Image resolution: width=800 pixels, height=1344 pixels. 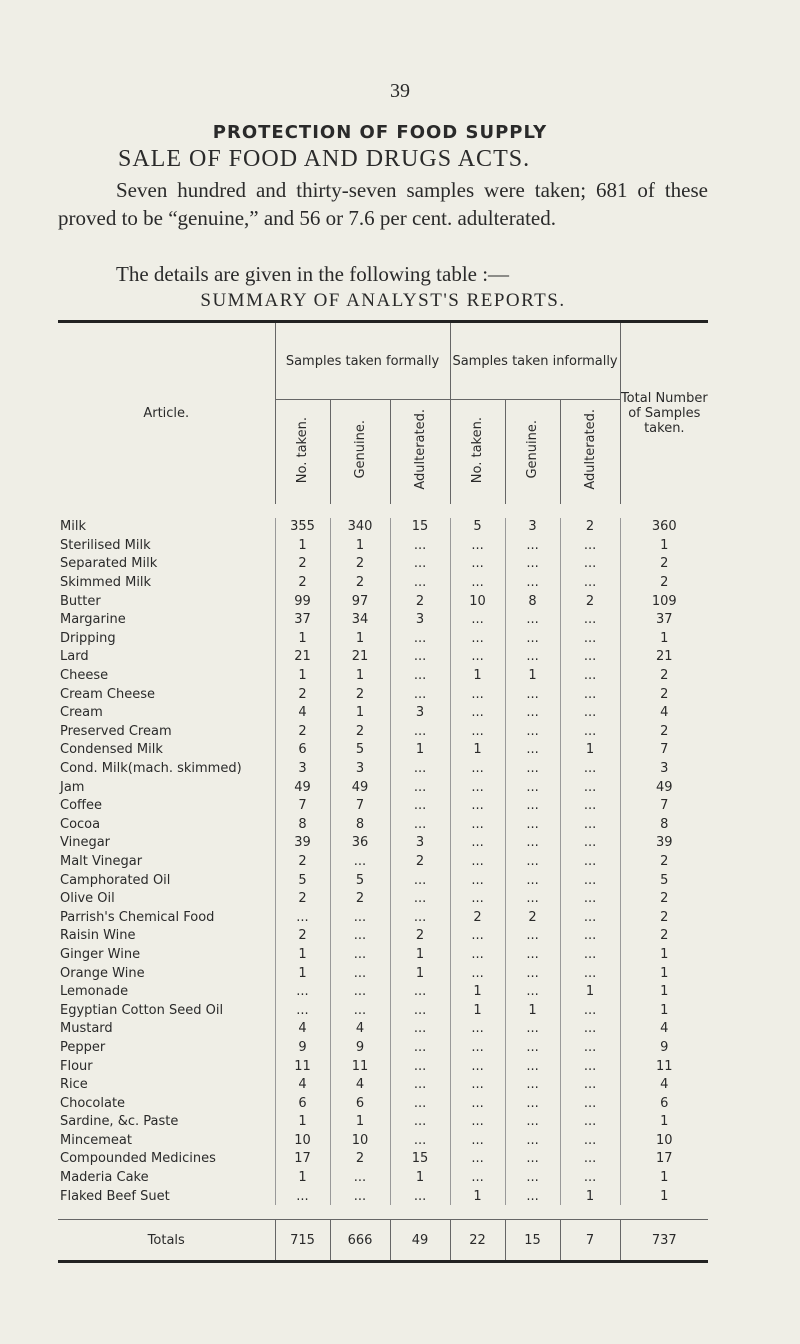 What do you see at coordinates (664, 1103) in the screenshot?
I see `cell: 6` at bounding box center [664, 1103].